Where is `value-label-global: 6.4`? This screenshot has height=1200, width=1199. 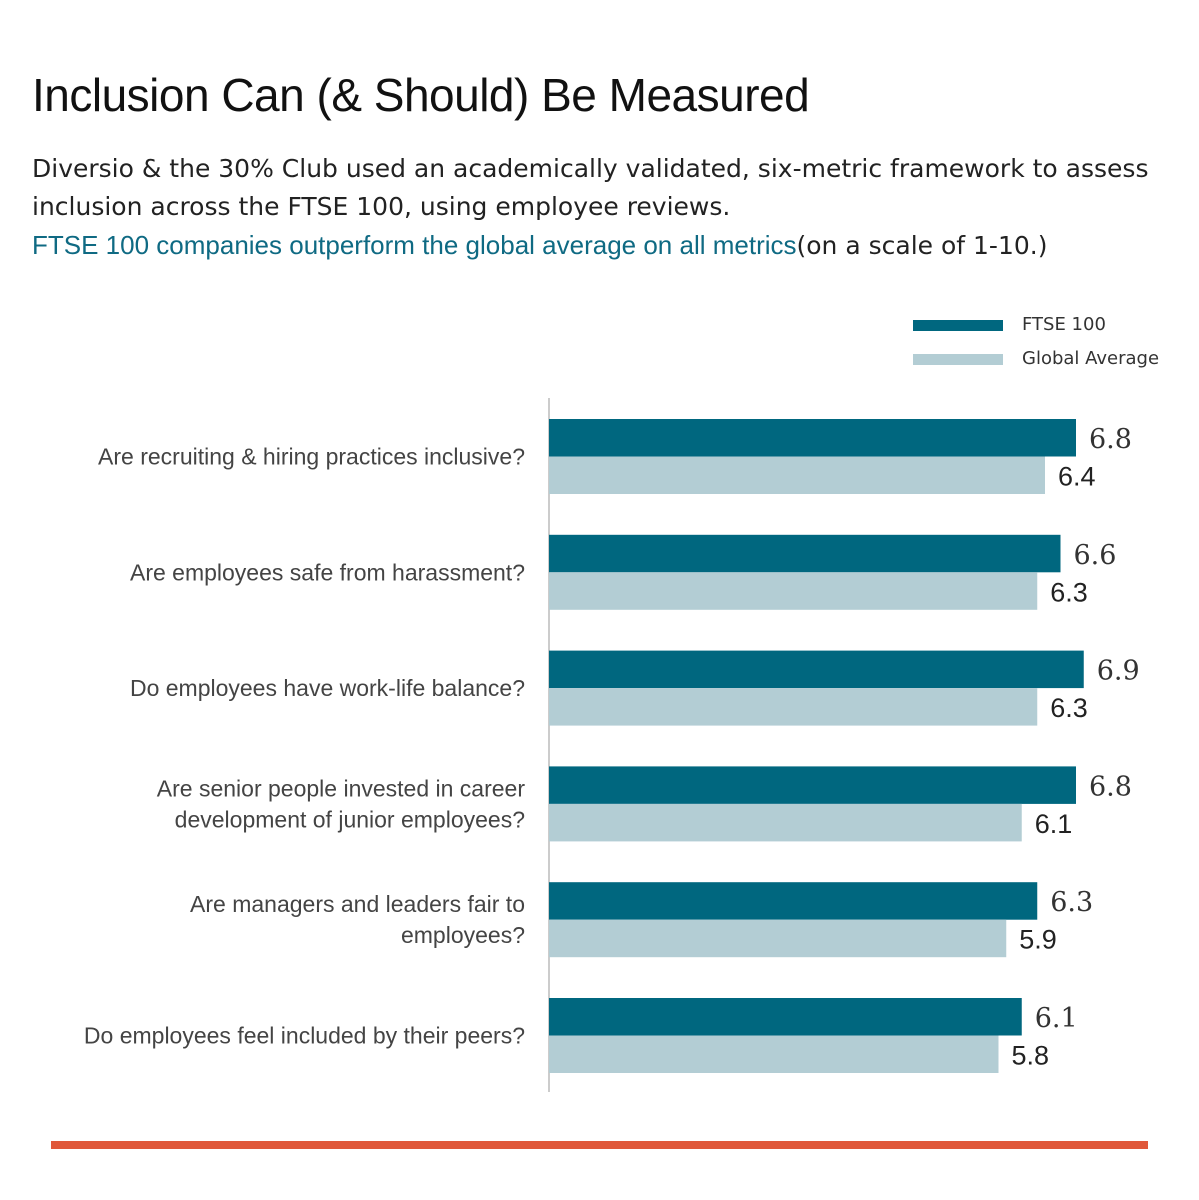
value-label-global: 6.4 is located at coordinates (1077, 477).